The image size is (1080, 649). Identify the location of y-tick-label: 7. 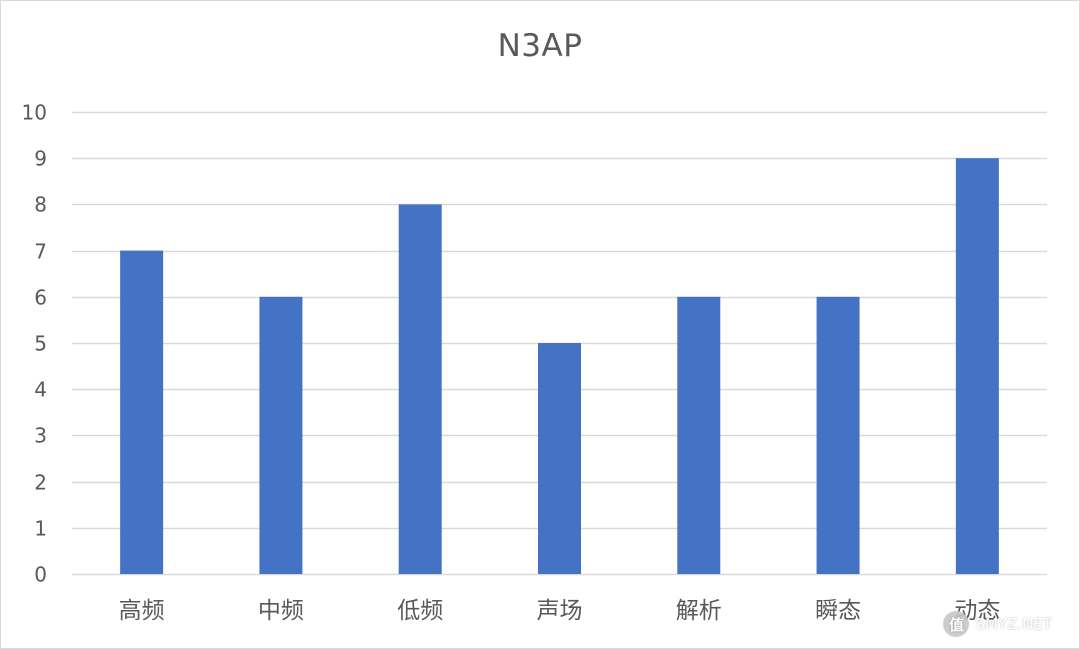
(40, 252).